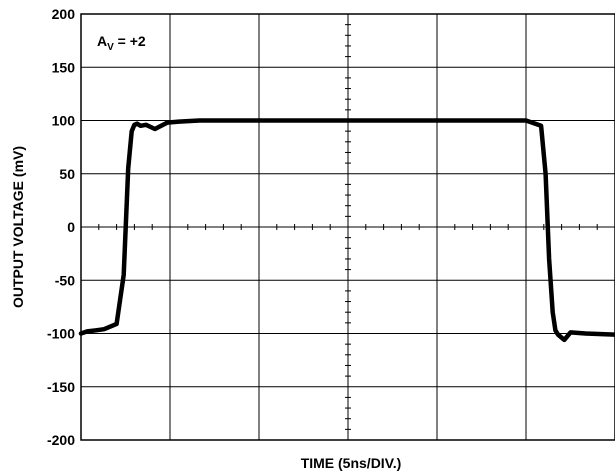  What do you see at coordinates (71, 227) in the screenshot?
I see `y-tick-label: 0` at bounding box center [71, 227].